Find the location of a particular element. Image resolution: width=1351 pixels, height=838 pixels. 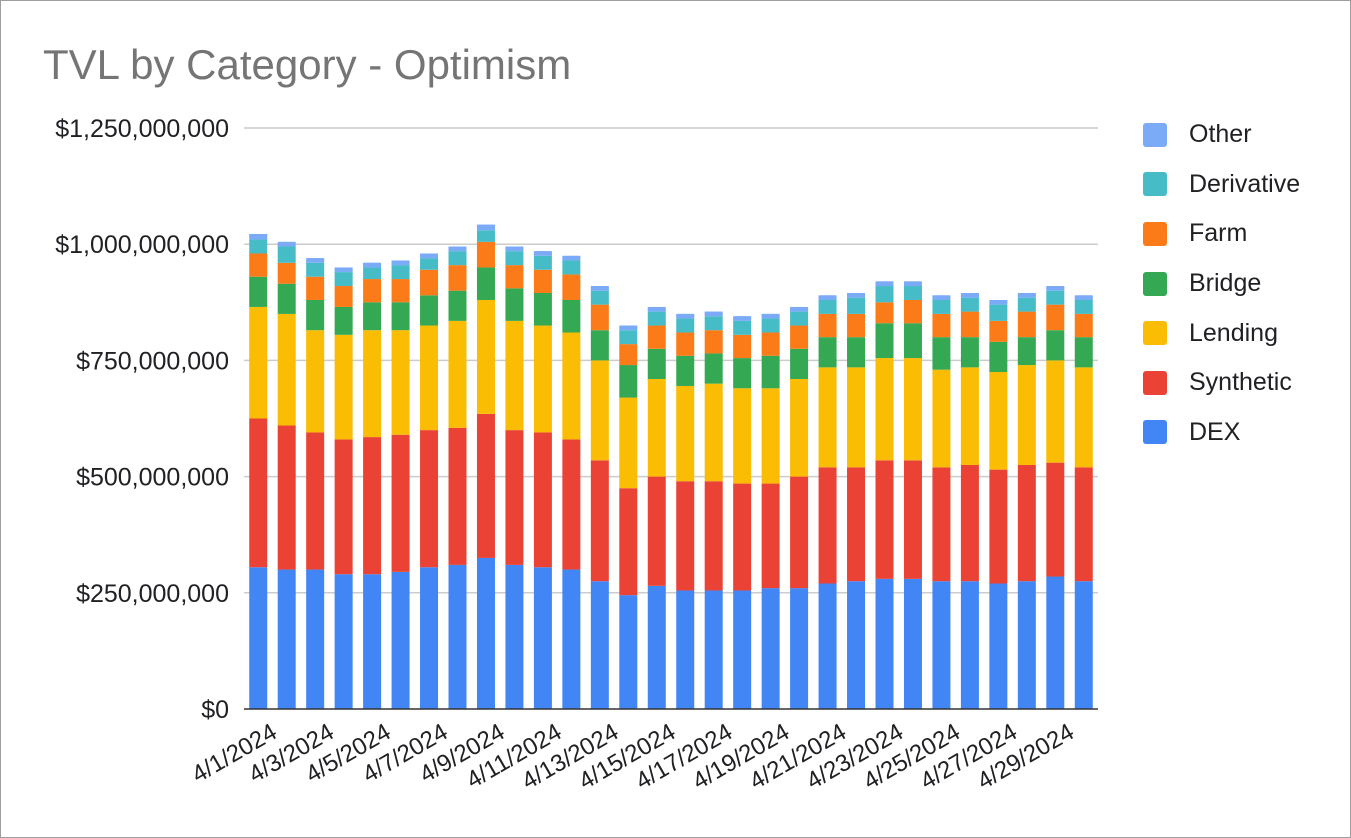

legend-label: Lending is located at coordinates (1233, 332).